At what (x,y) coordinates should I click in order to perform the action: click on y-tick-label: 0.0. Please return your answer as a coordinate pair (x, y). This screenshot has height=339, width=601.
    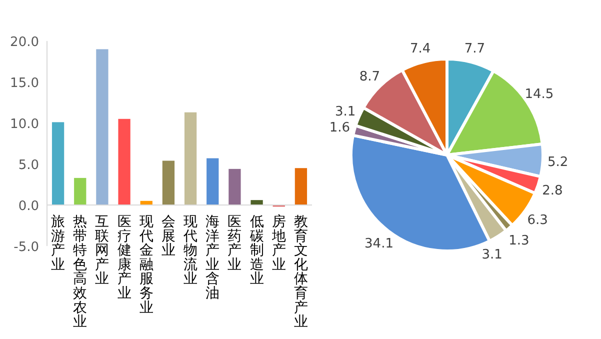
    Looking at the image, I should click on (28, 206).